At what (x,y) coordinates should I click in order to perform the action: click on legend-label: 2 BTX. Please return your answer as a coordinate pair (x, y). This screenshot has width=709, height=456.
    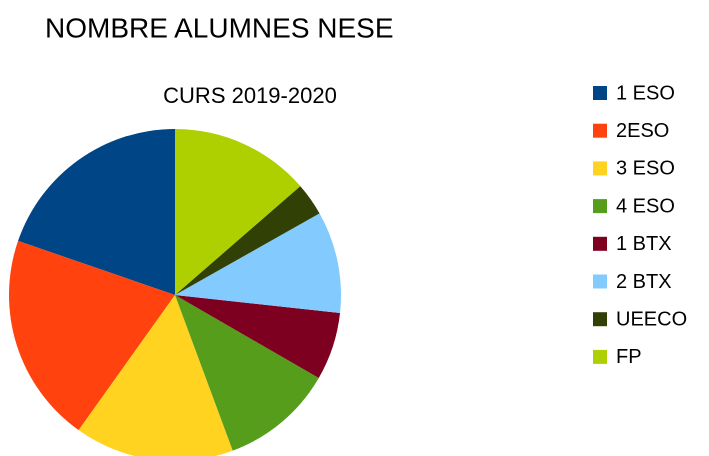
    Looking at the image, I should click on (644, 282).